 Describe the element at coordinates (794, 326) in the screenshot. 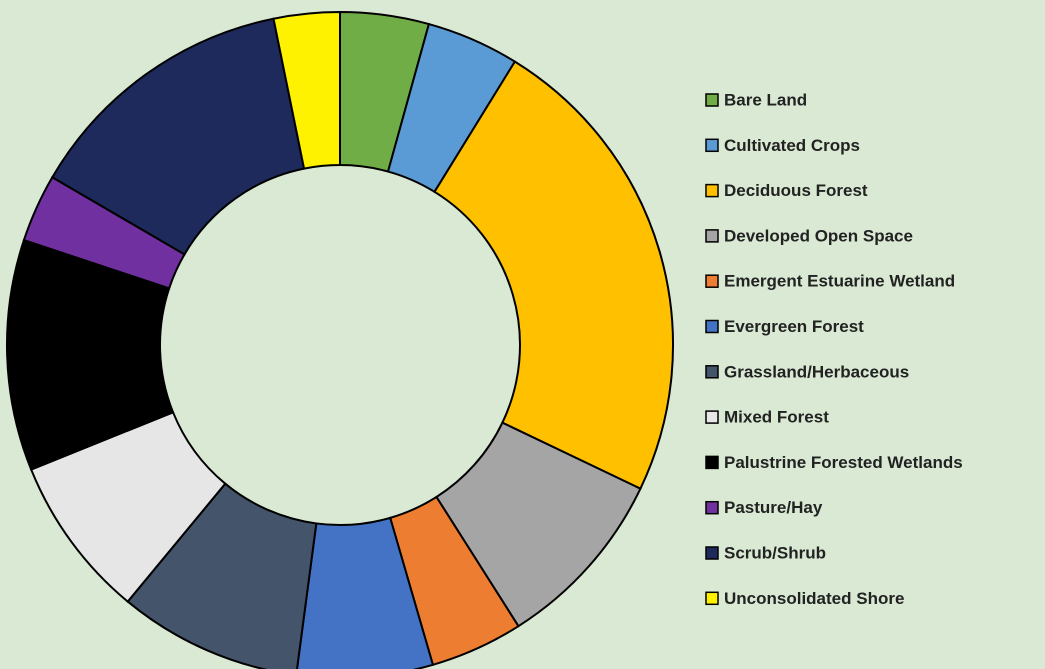

I see `legend-label: Evergreen Forest` at that location.